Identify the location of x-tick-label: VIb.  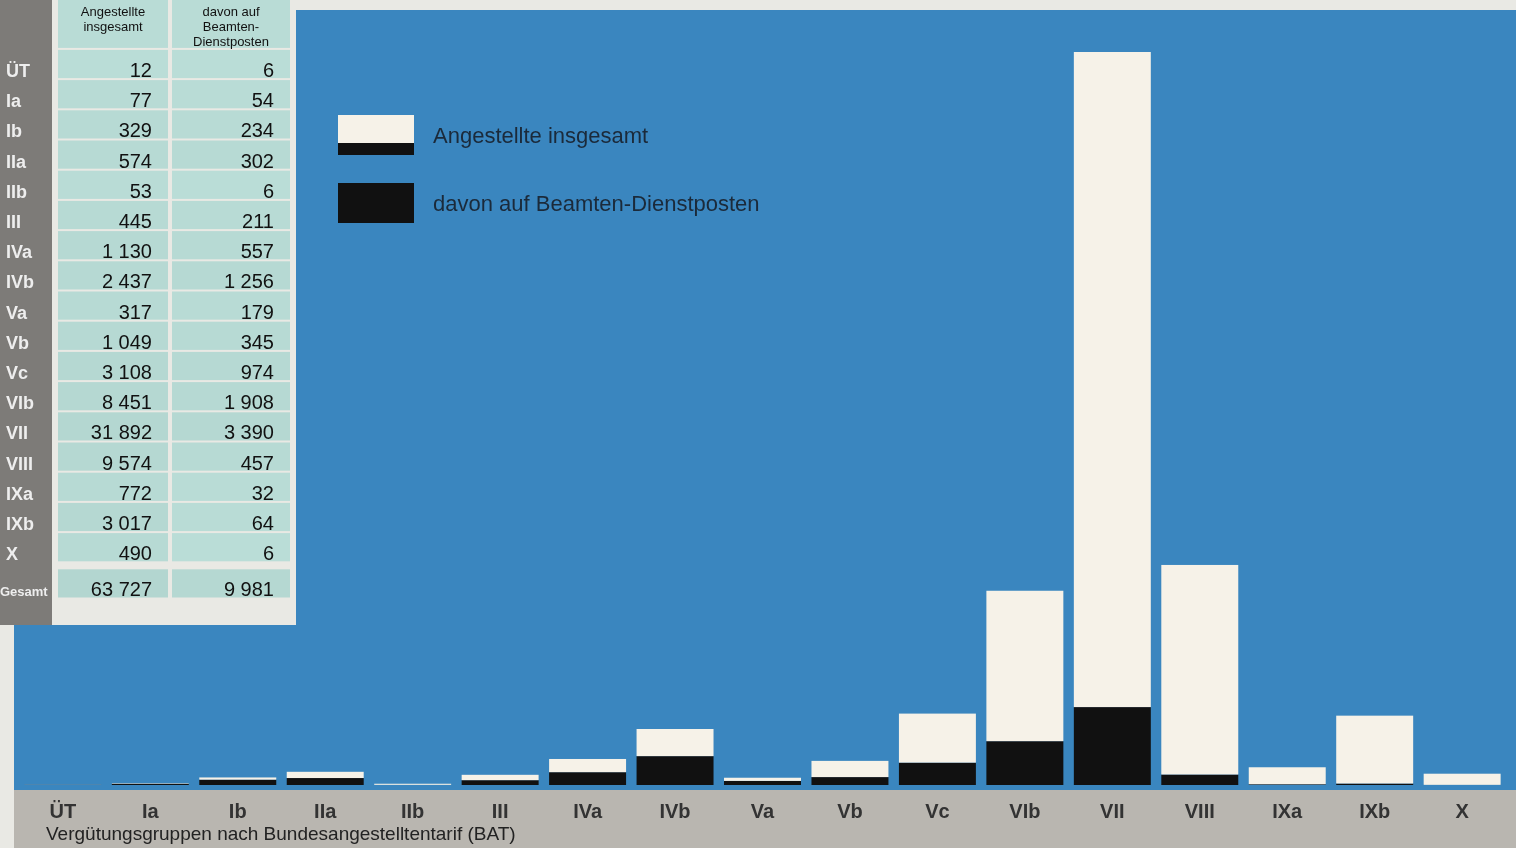
(1025, 811).